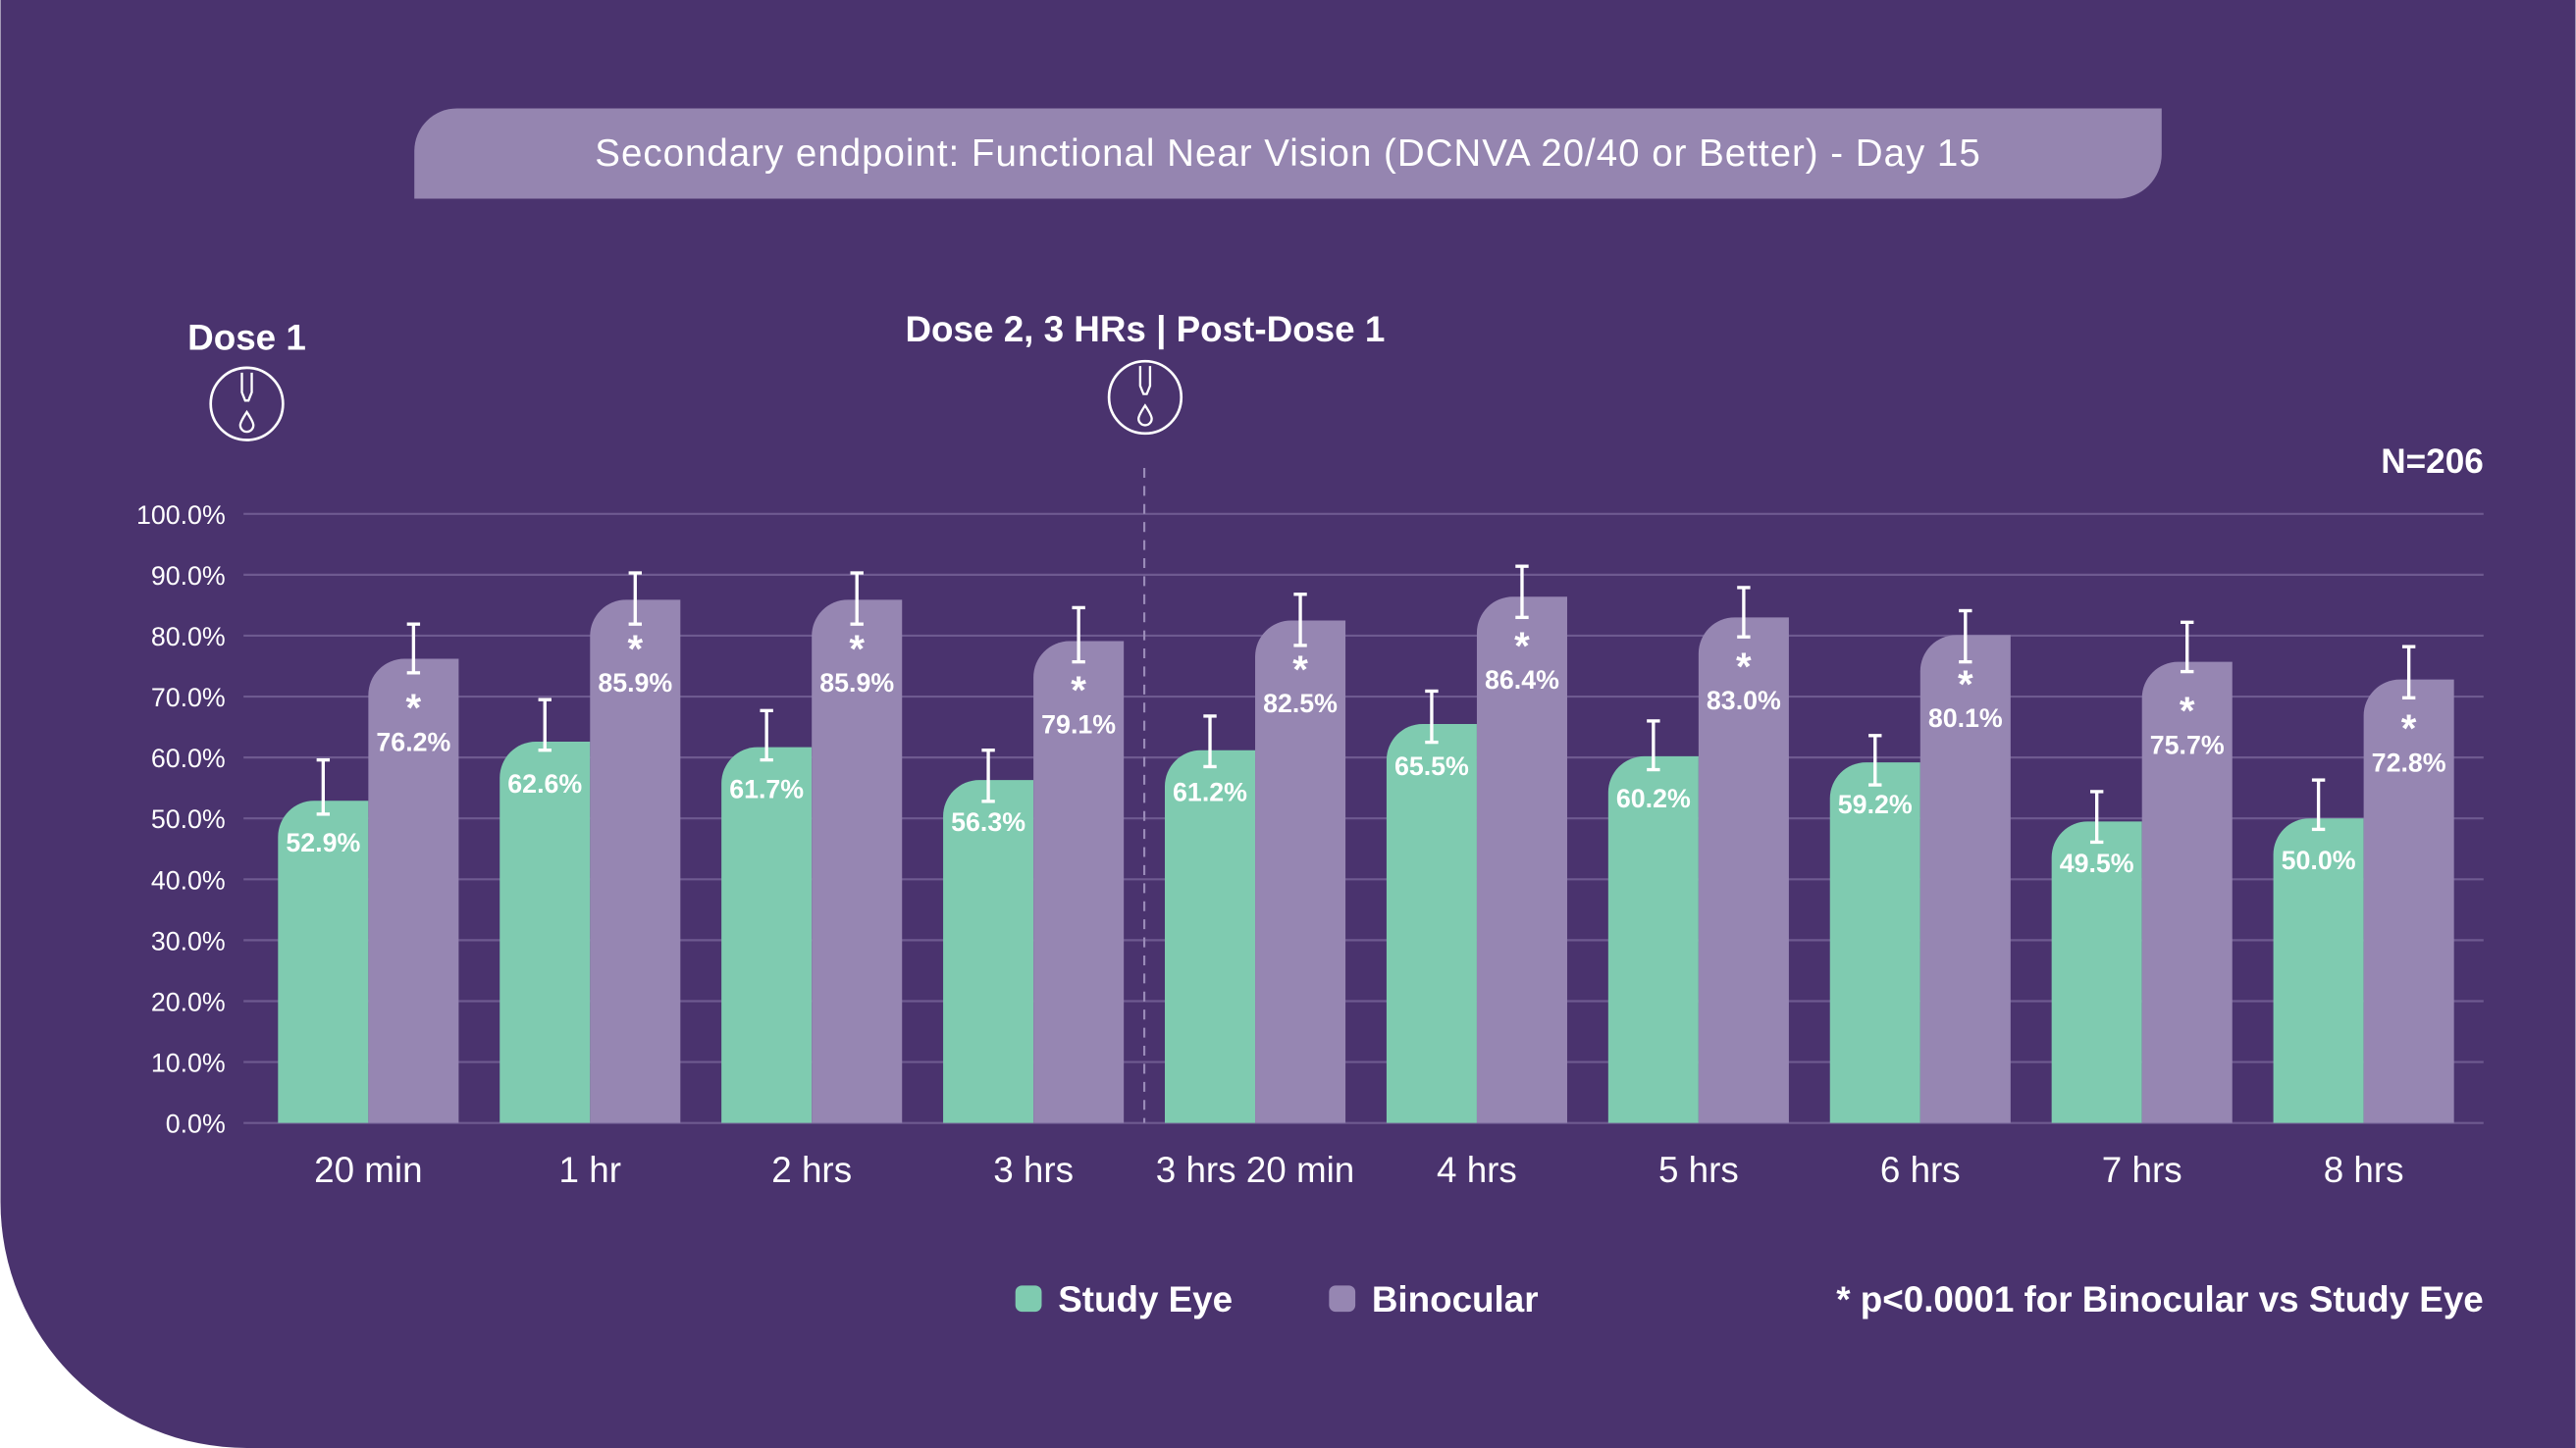  I want to click on data-label-study-eye: 60.2%, so click(1653, 799).